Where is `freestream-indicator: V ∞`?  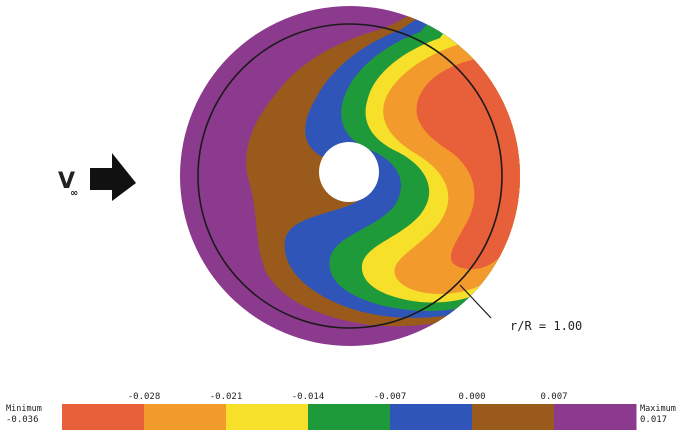
freestream-indicator: V ∞ is located at coordinates (97, 177).